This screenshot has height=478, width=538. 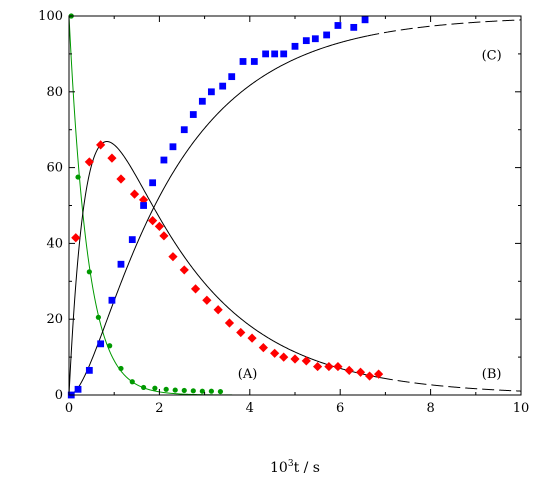 I want to click on y-tick-label: 60, so click(x=54, y=168).